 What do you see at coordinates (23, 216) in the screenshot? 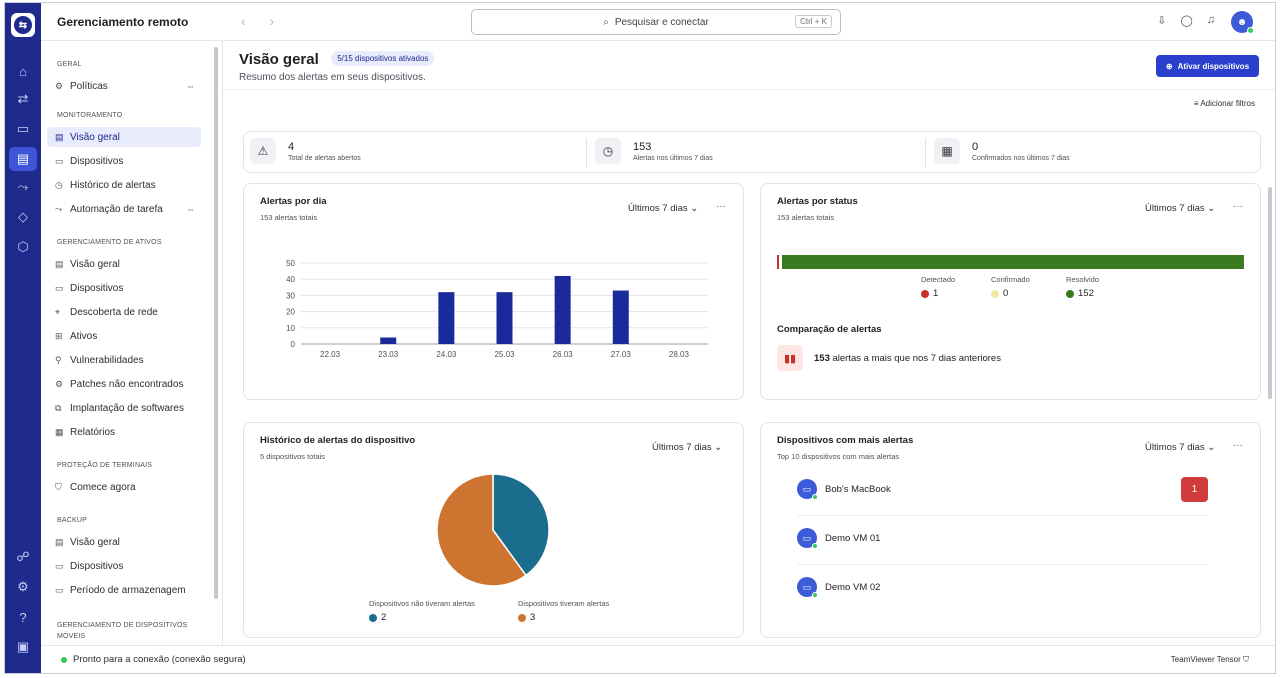
I see `tag-icon: ◇` at bounding box center [23, 216].